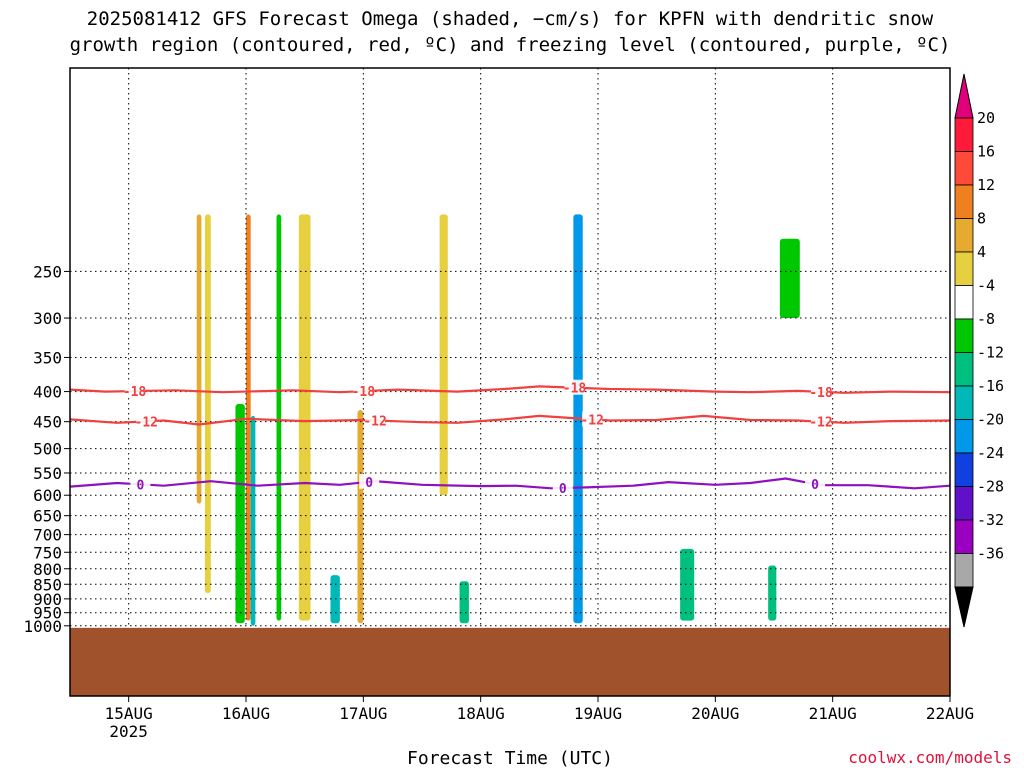 The height and width of the screenshot is (768, 1024). I want to click on colorbar-label-9: -20, so click(990, 420).